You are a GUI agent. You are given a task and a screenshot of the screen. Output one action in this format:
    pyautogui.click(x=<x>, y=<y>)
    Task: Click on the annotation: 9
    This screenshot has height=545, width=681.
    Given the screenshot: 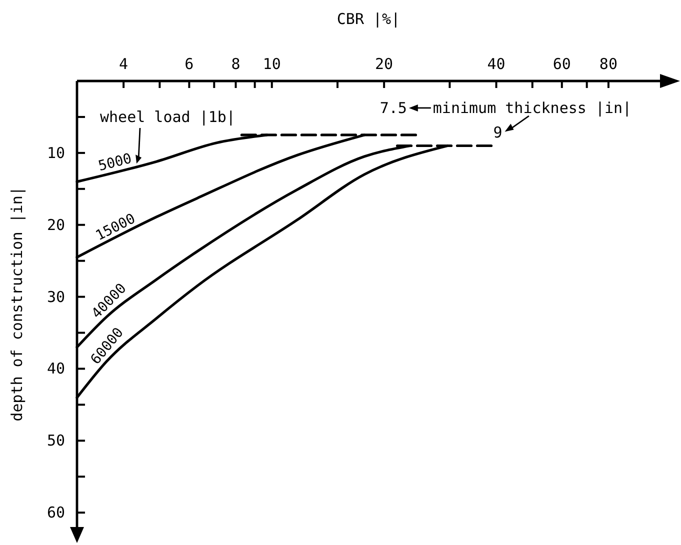 What is the action you would take?
    pyautogui.click(x=497, y=133)
    